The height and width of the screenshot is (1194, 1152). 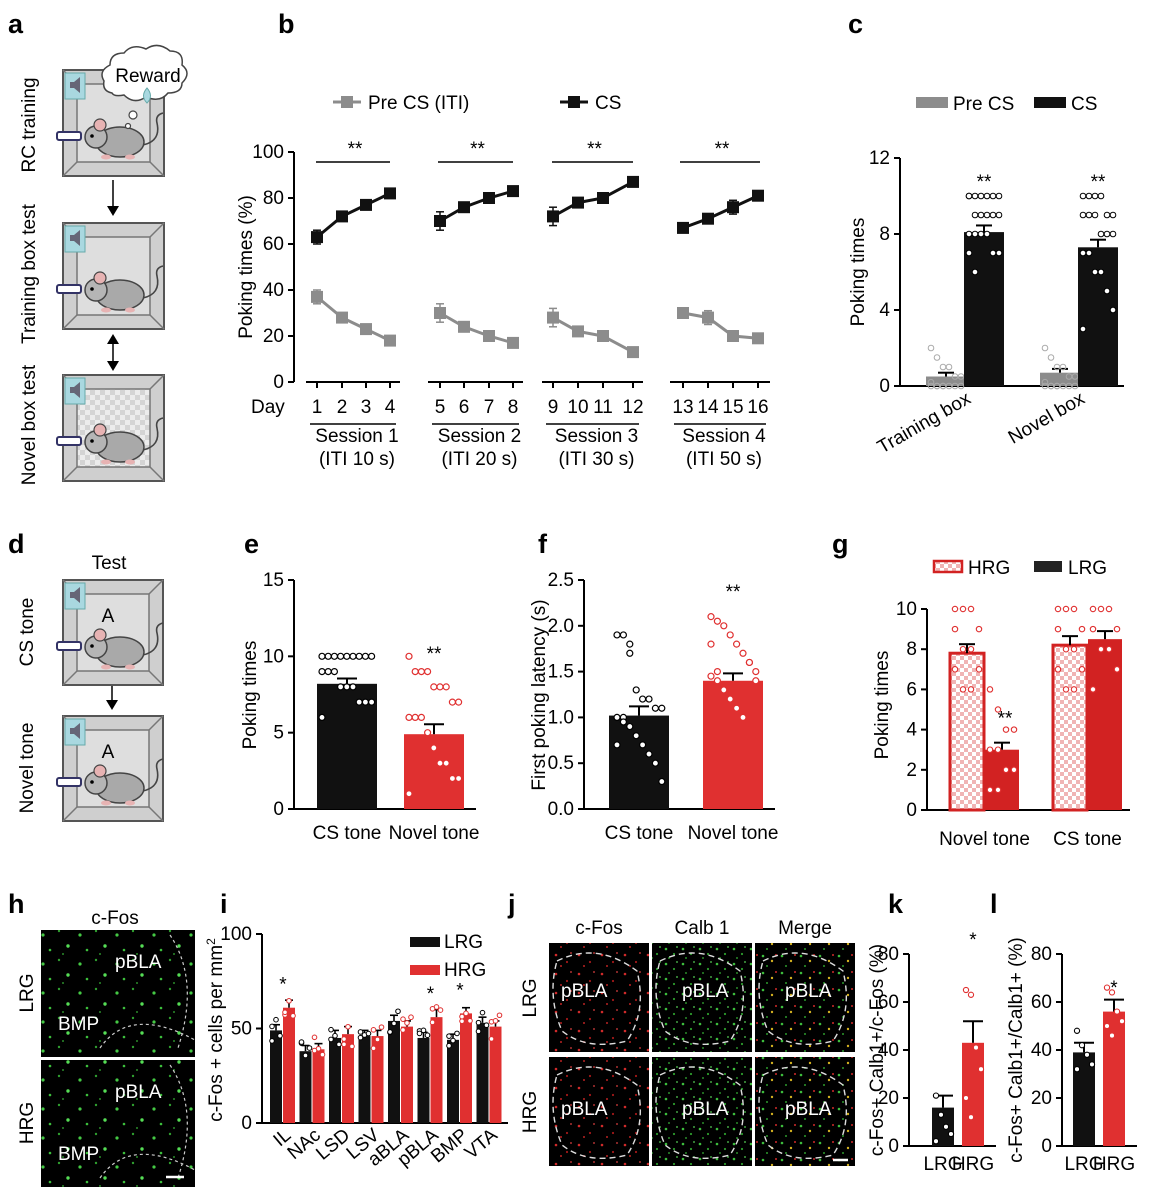 What do you see at coordinates (317, 407) in the screenshot?
I see `x-tick-label: 1` at bounding box center [317, 407].